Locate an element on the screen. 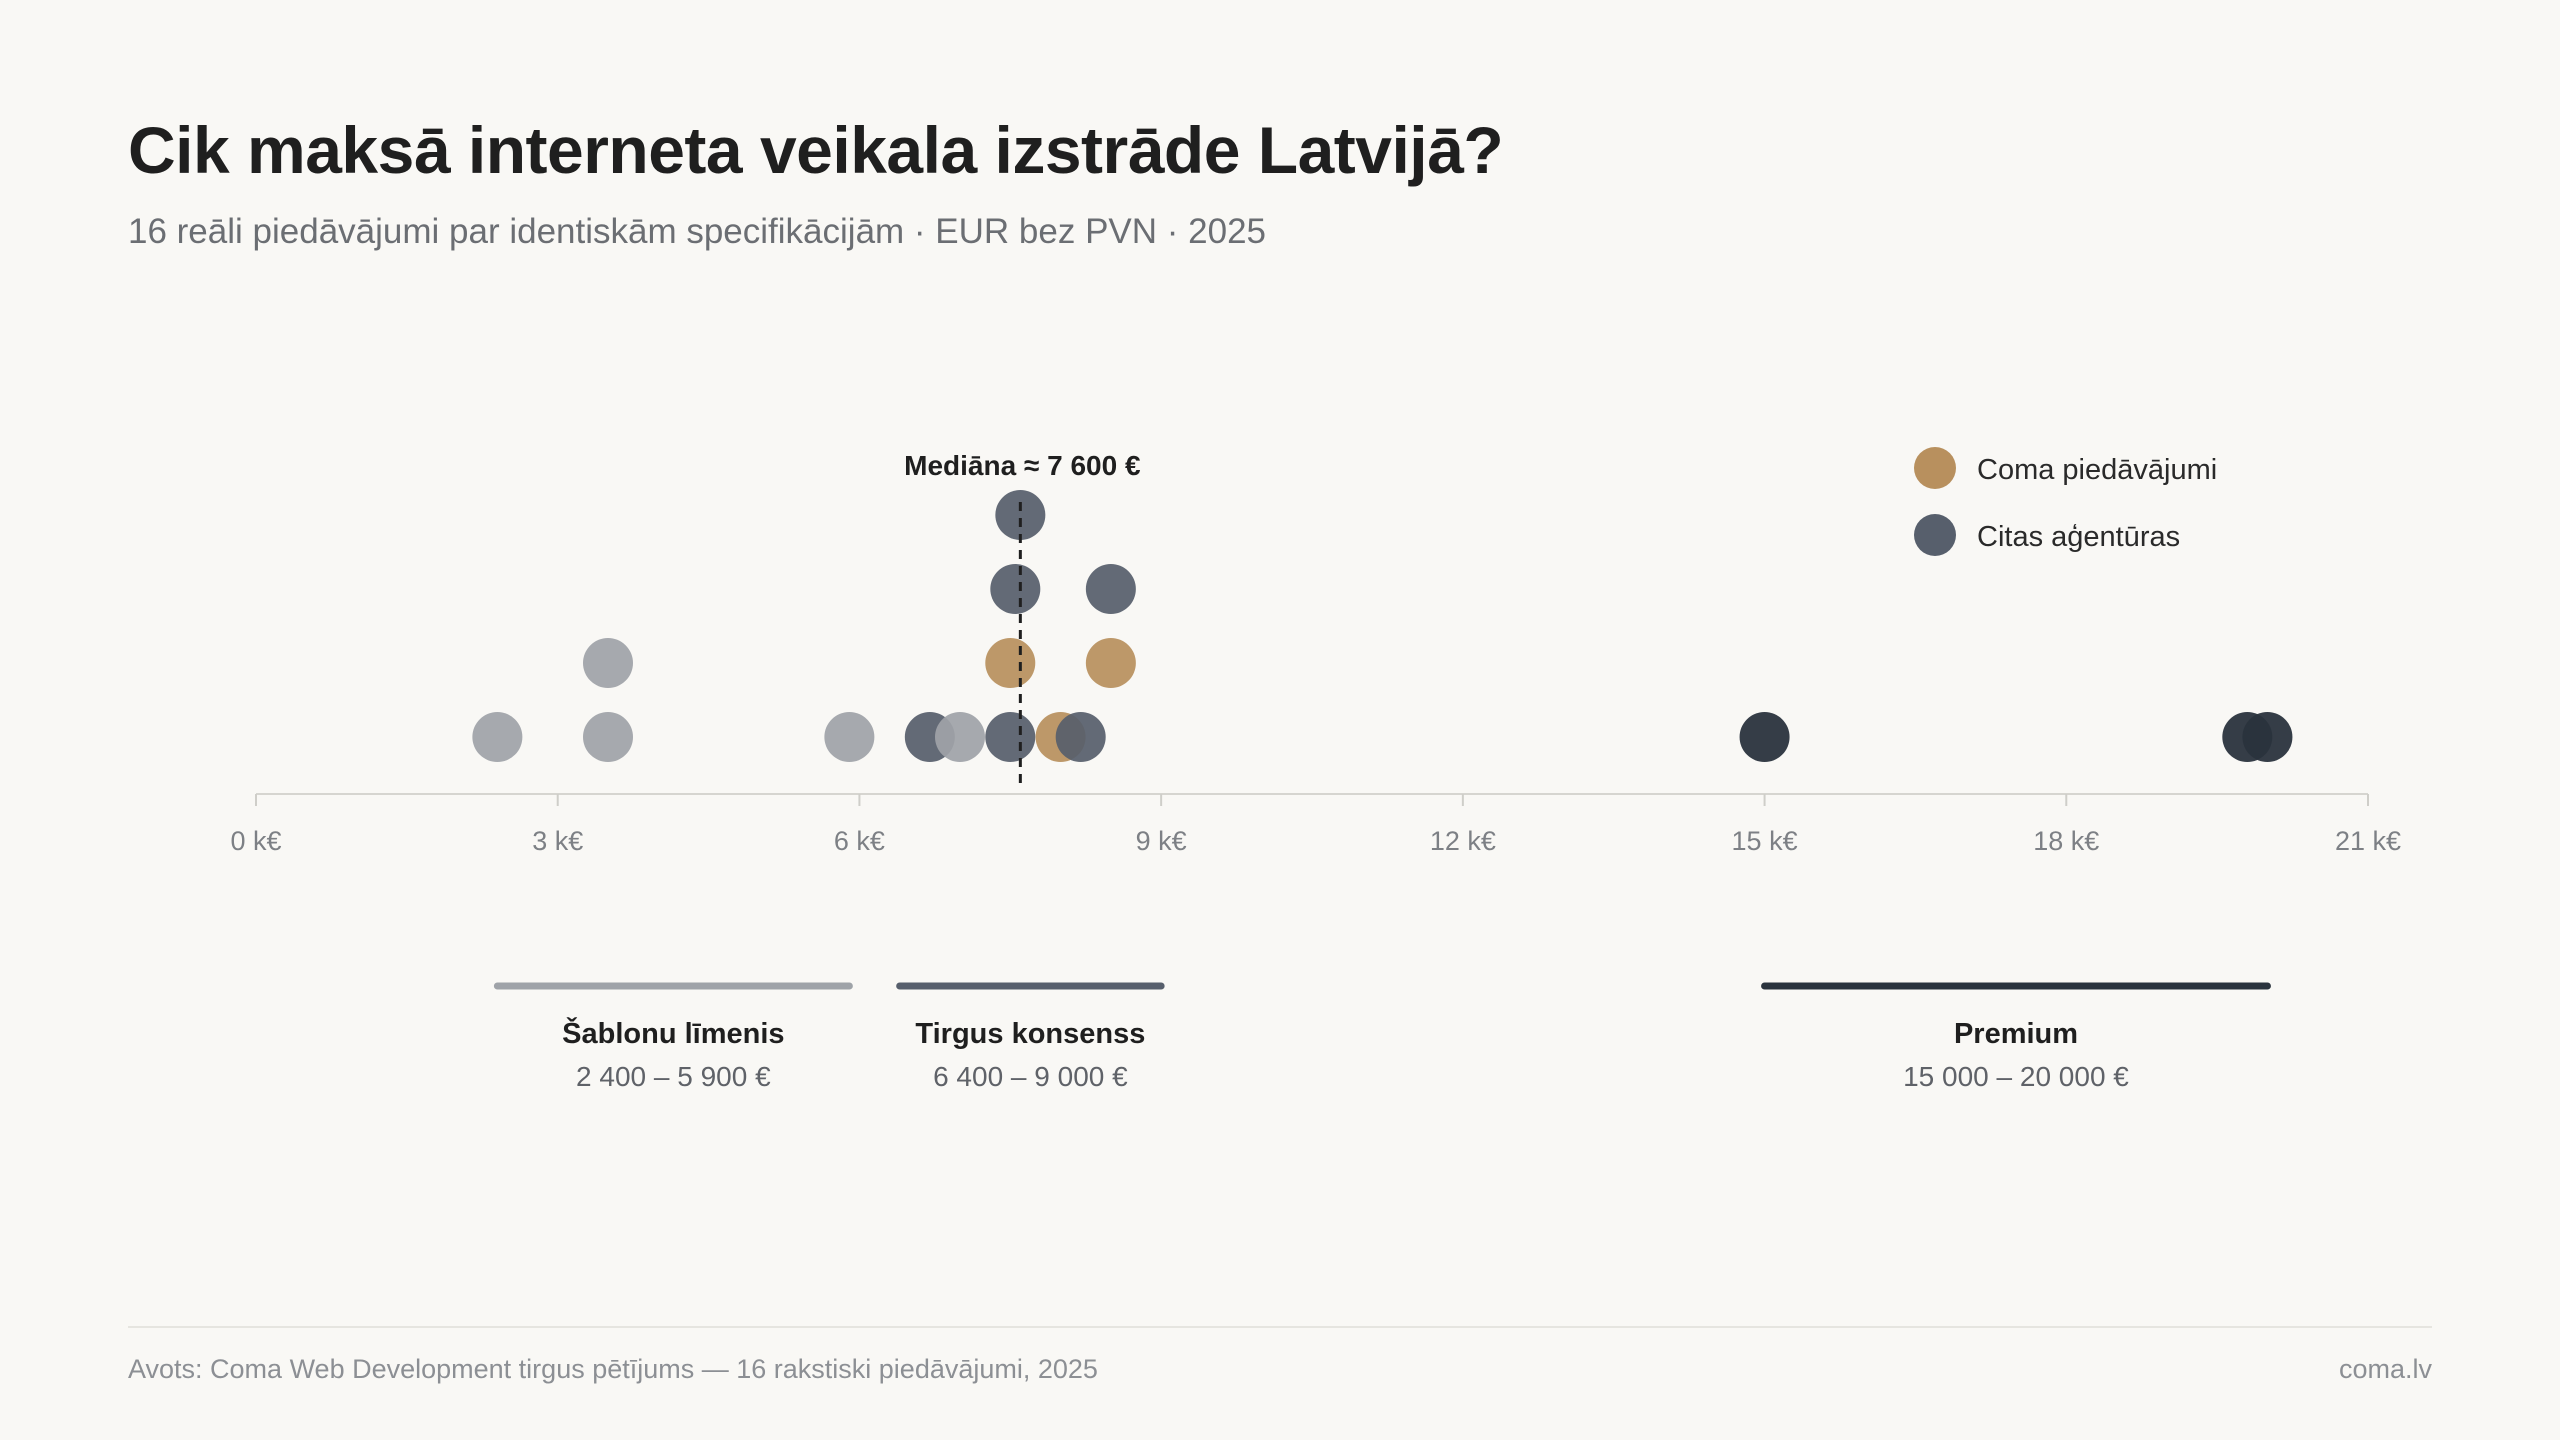 The width and height of the screenshot is (2560, 1440). x-tick-label: 21 k€ is located at coordinates (2368, 841).